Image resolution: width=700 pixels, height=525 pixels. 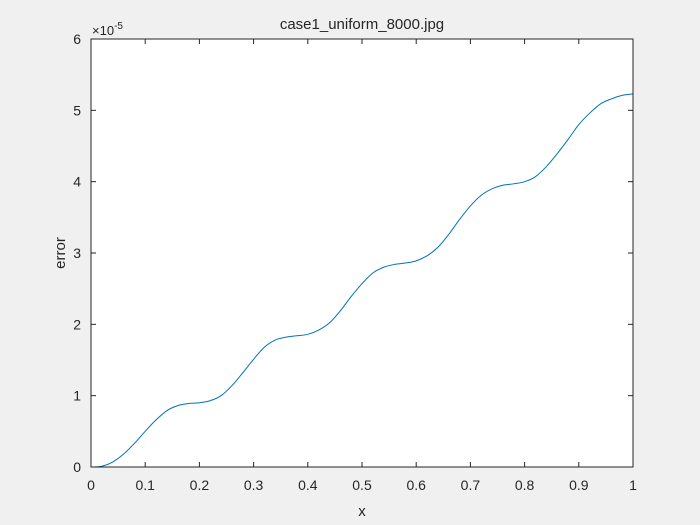 I want to click on y-axis-label: error, so click(x=60, y=253).